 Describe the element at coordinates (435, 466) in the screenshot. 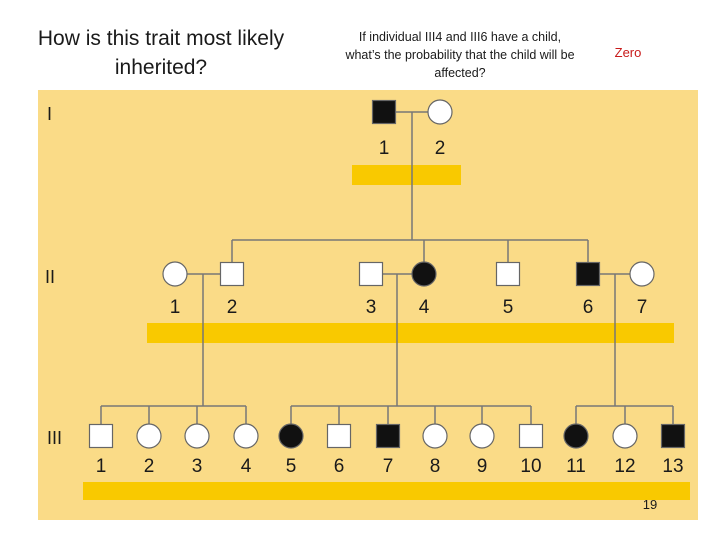

I see `gen-3-individual-8-label: 8` at that location.